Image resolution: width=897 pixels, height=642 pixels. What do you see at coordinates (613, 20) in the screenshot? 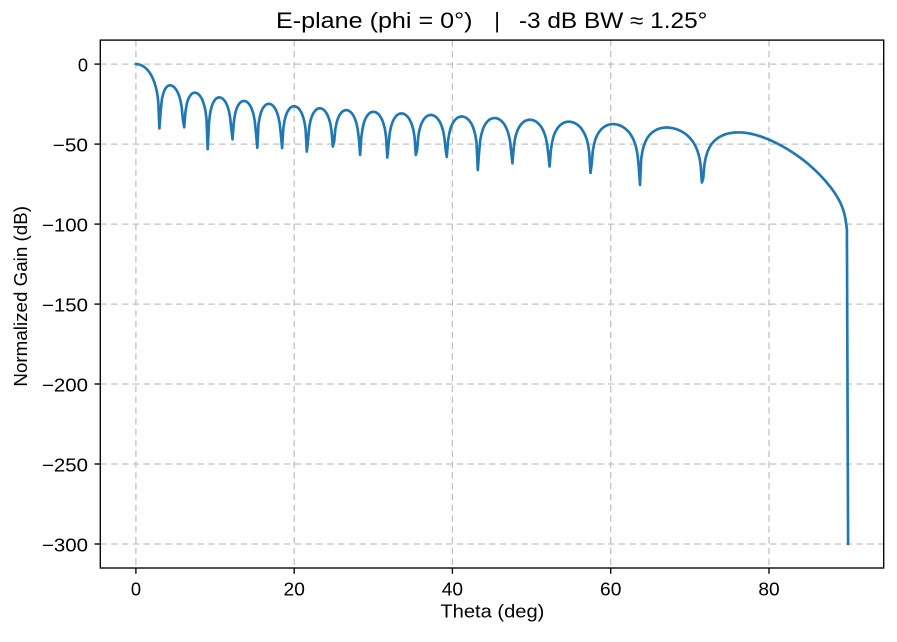
I see `svg-text: -3 dB BW ≈ 1.25°` at bounding box center [613, 20].